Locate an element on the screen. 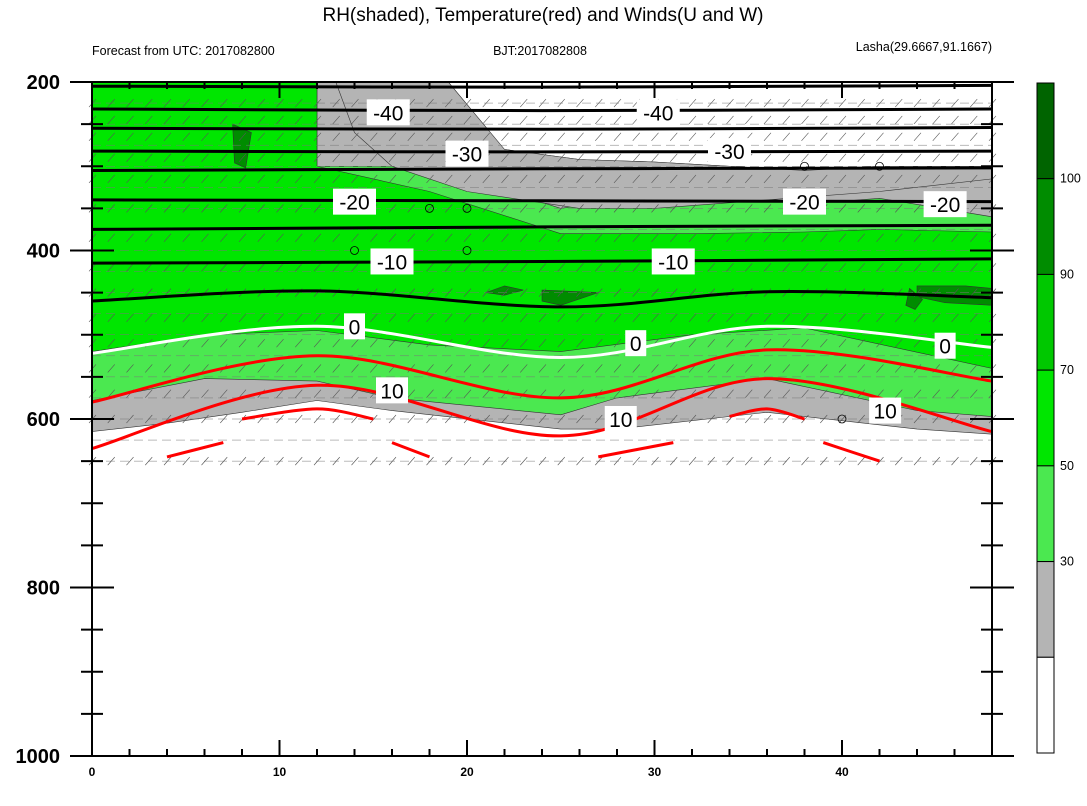 This screenshot has height=806, width=1087. colorbar-label: 90 is located at coordinates (1067, 274).